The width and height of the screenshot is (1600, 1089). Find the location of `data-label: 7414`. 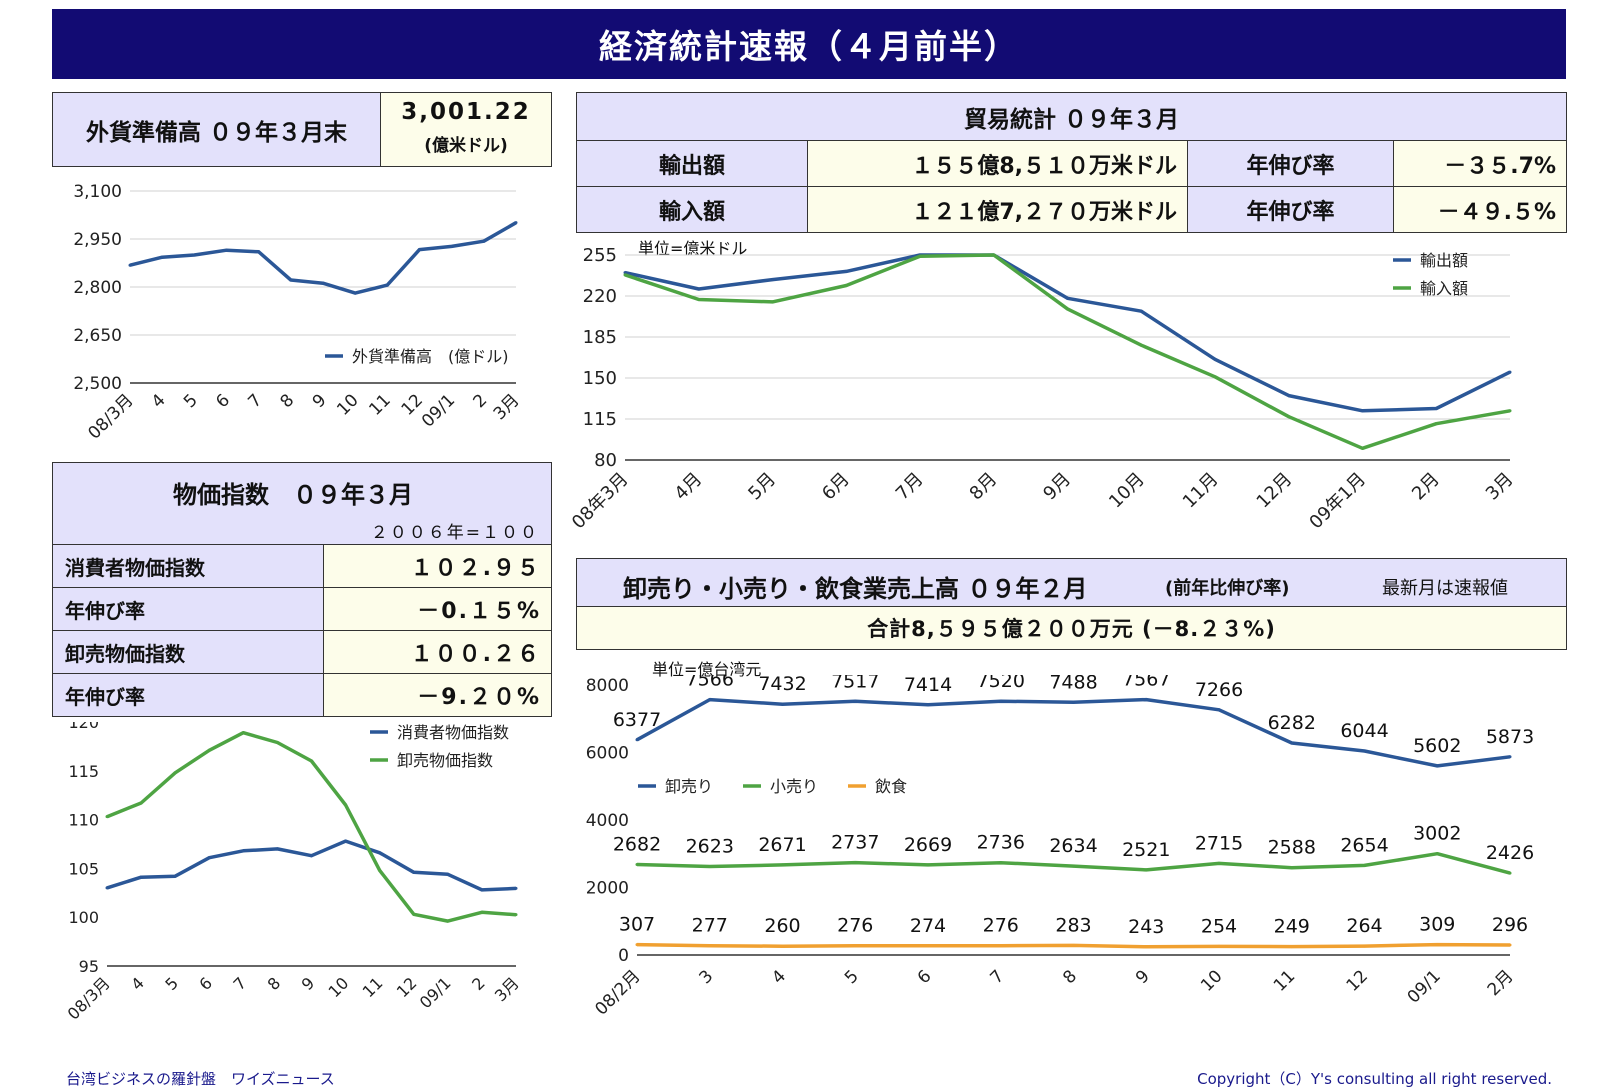

data-label: 7414 is located at coordinates (928, 685).